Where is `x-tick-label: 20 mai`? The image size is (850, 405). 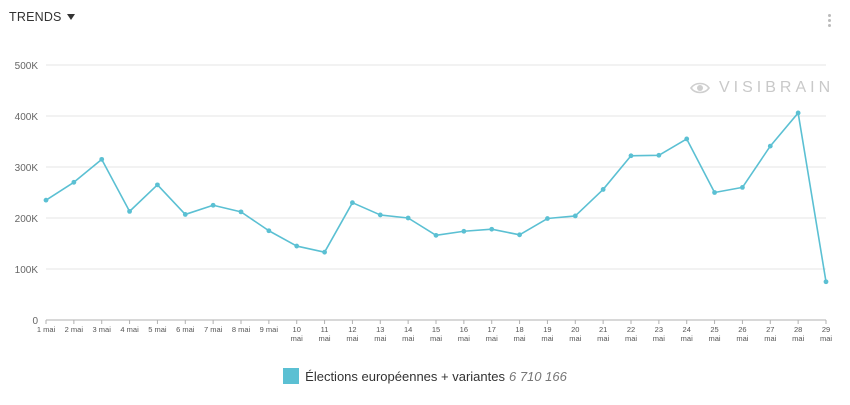
x-tick-label: 20 mai is located at coordinates (575, 334).